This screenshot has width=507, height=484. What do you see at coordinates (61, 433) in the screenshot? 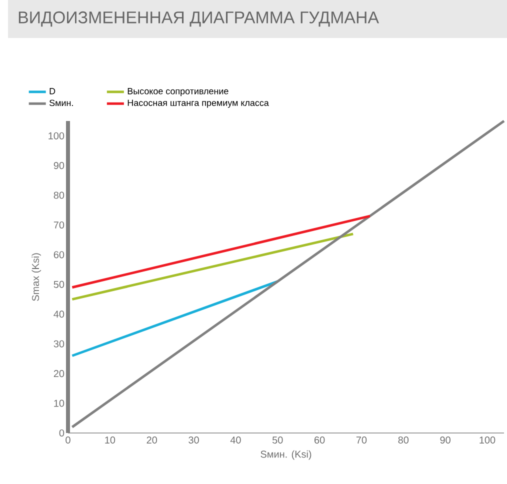
I see `y-tick-label: 0` at bounding box center [61, 433].